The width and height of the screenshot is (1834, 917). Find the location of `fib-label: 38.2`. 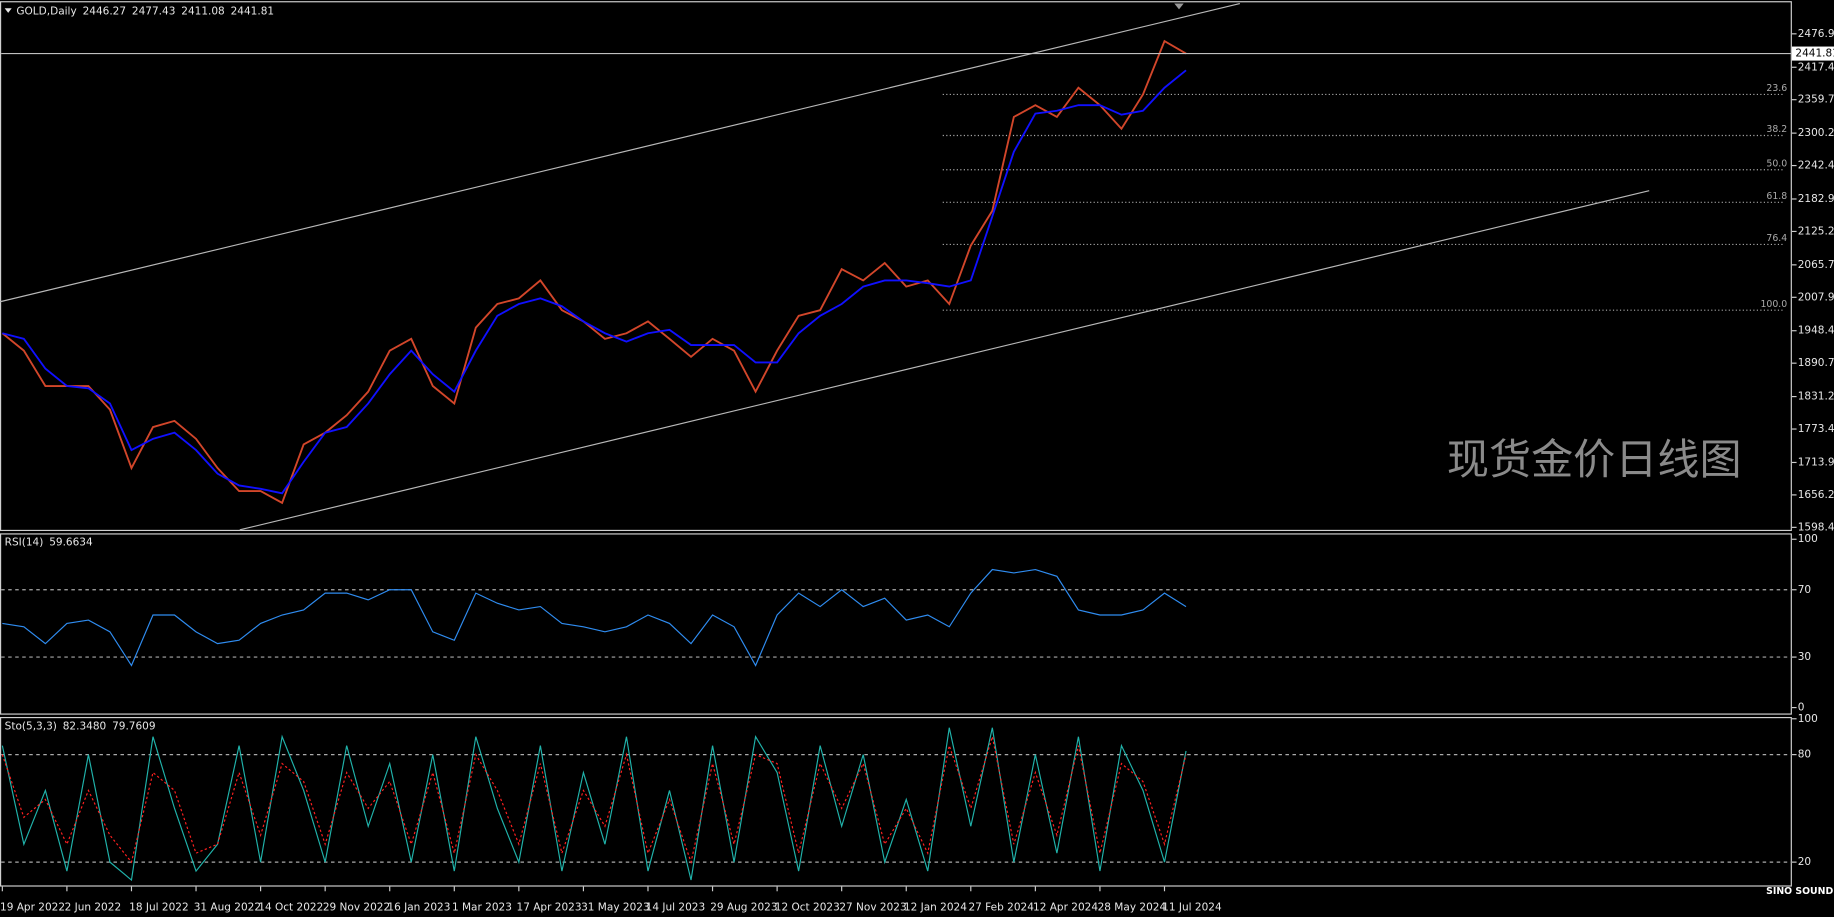

fib-label: 38.2 is located at coordinates (1776, 129).